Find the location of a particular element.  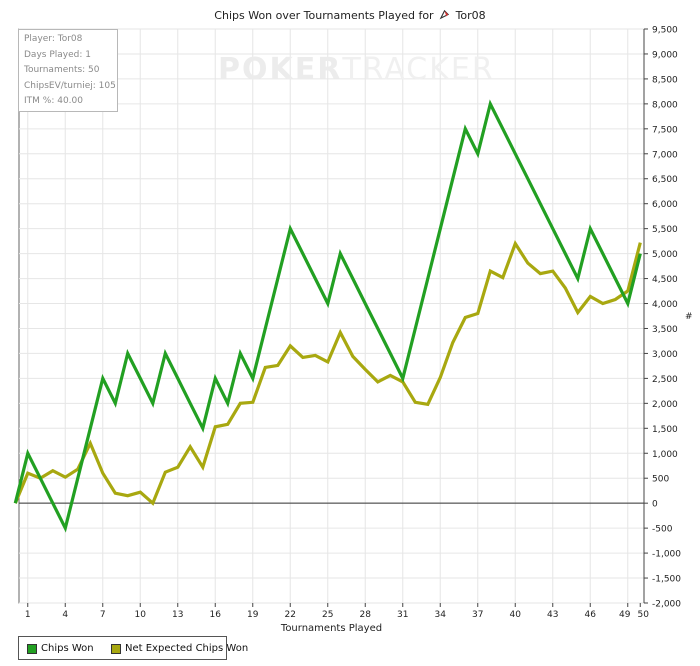

x-tick-label: 1 is located at coordinates (28, 615).